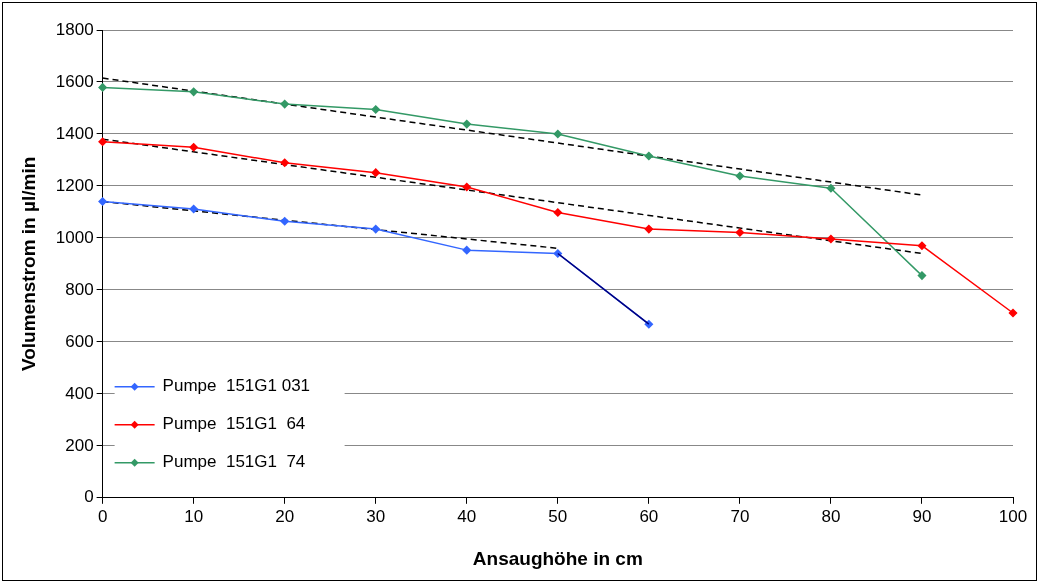 The image size is (1041, 585). I want to click on x-tick-label: 10, so click(194, 516).